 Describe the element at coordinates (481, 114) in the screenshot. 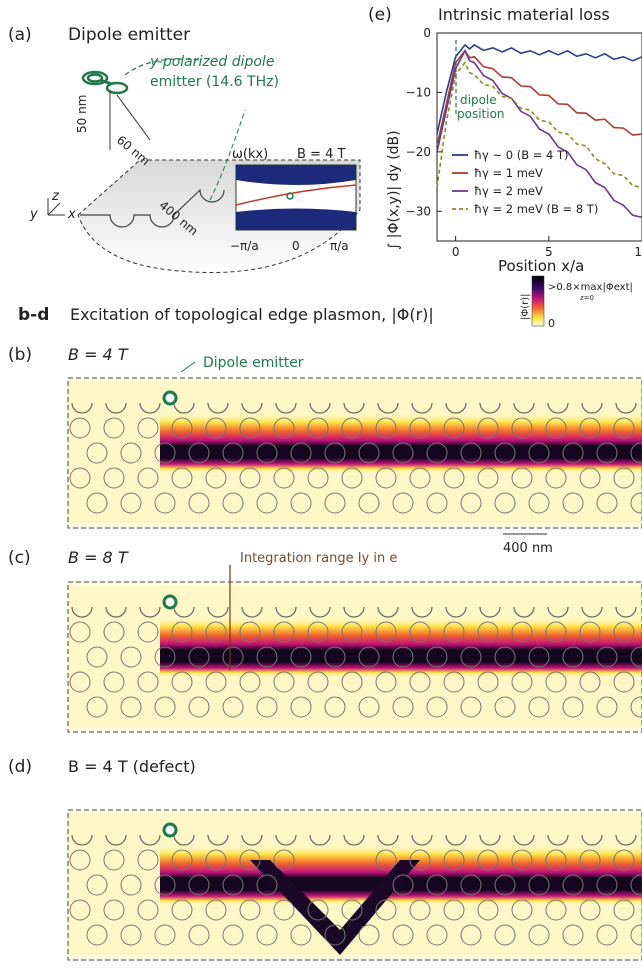

I see `dipole-annotation-2: position` at that location.